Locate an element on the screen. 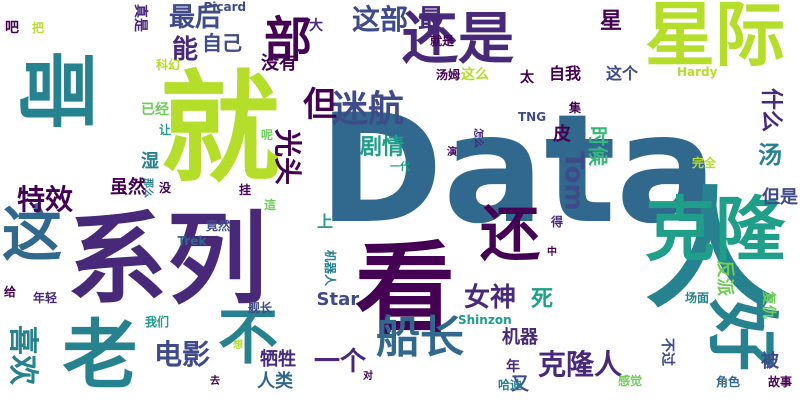 The height and width of the screenshot is (400, 800). cloud-word-word-38: 死 is located at coordinates (542, 299).